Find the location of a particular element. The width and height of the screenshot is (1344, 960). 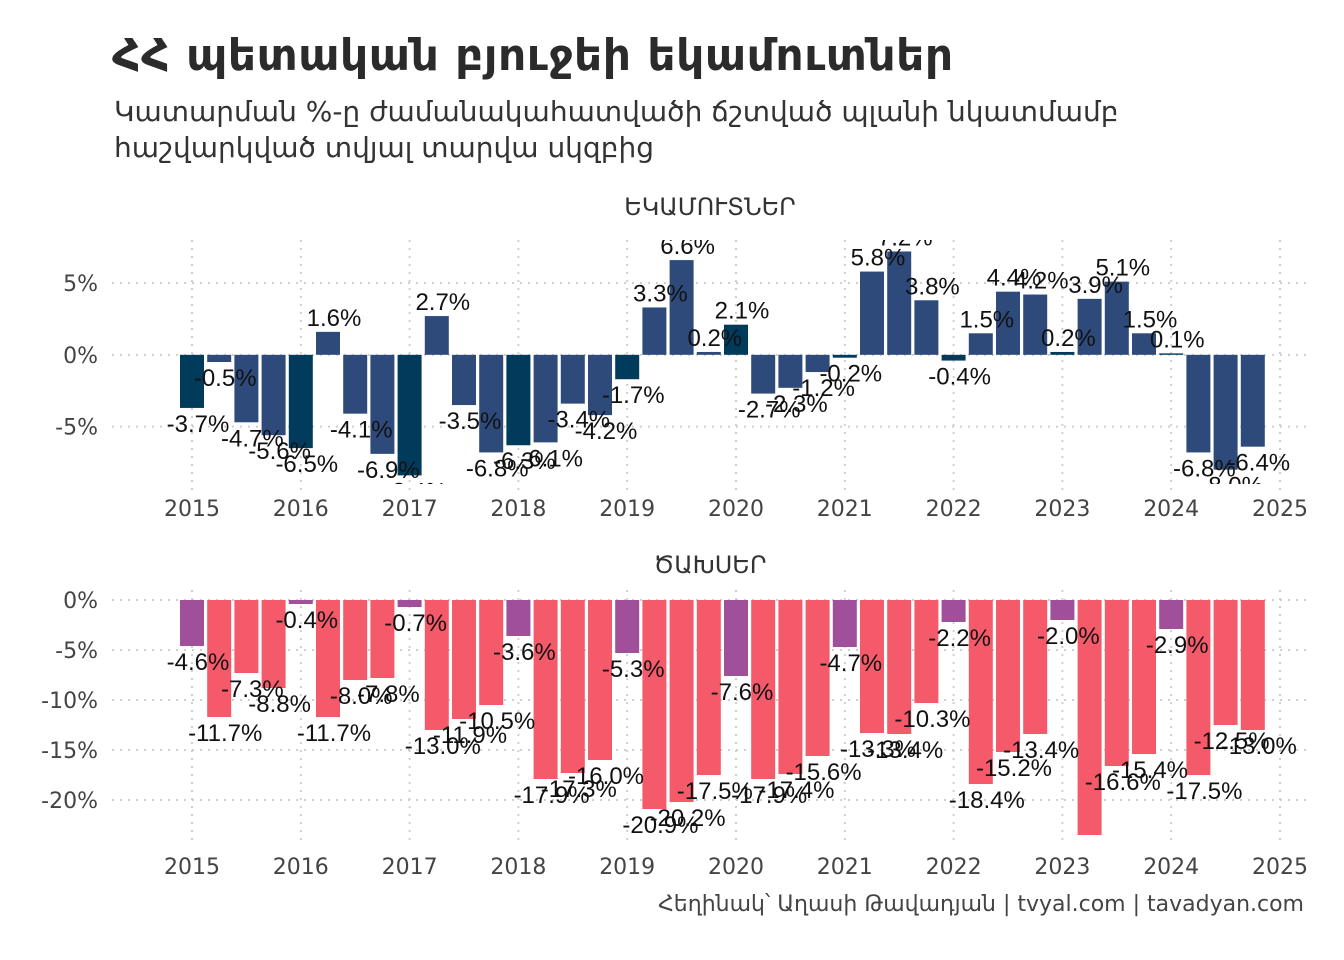

x-tick-label: 2025 is located at coordinates (1280, 867).